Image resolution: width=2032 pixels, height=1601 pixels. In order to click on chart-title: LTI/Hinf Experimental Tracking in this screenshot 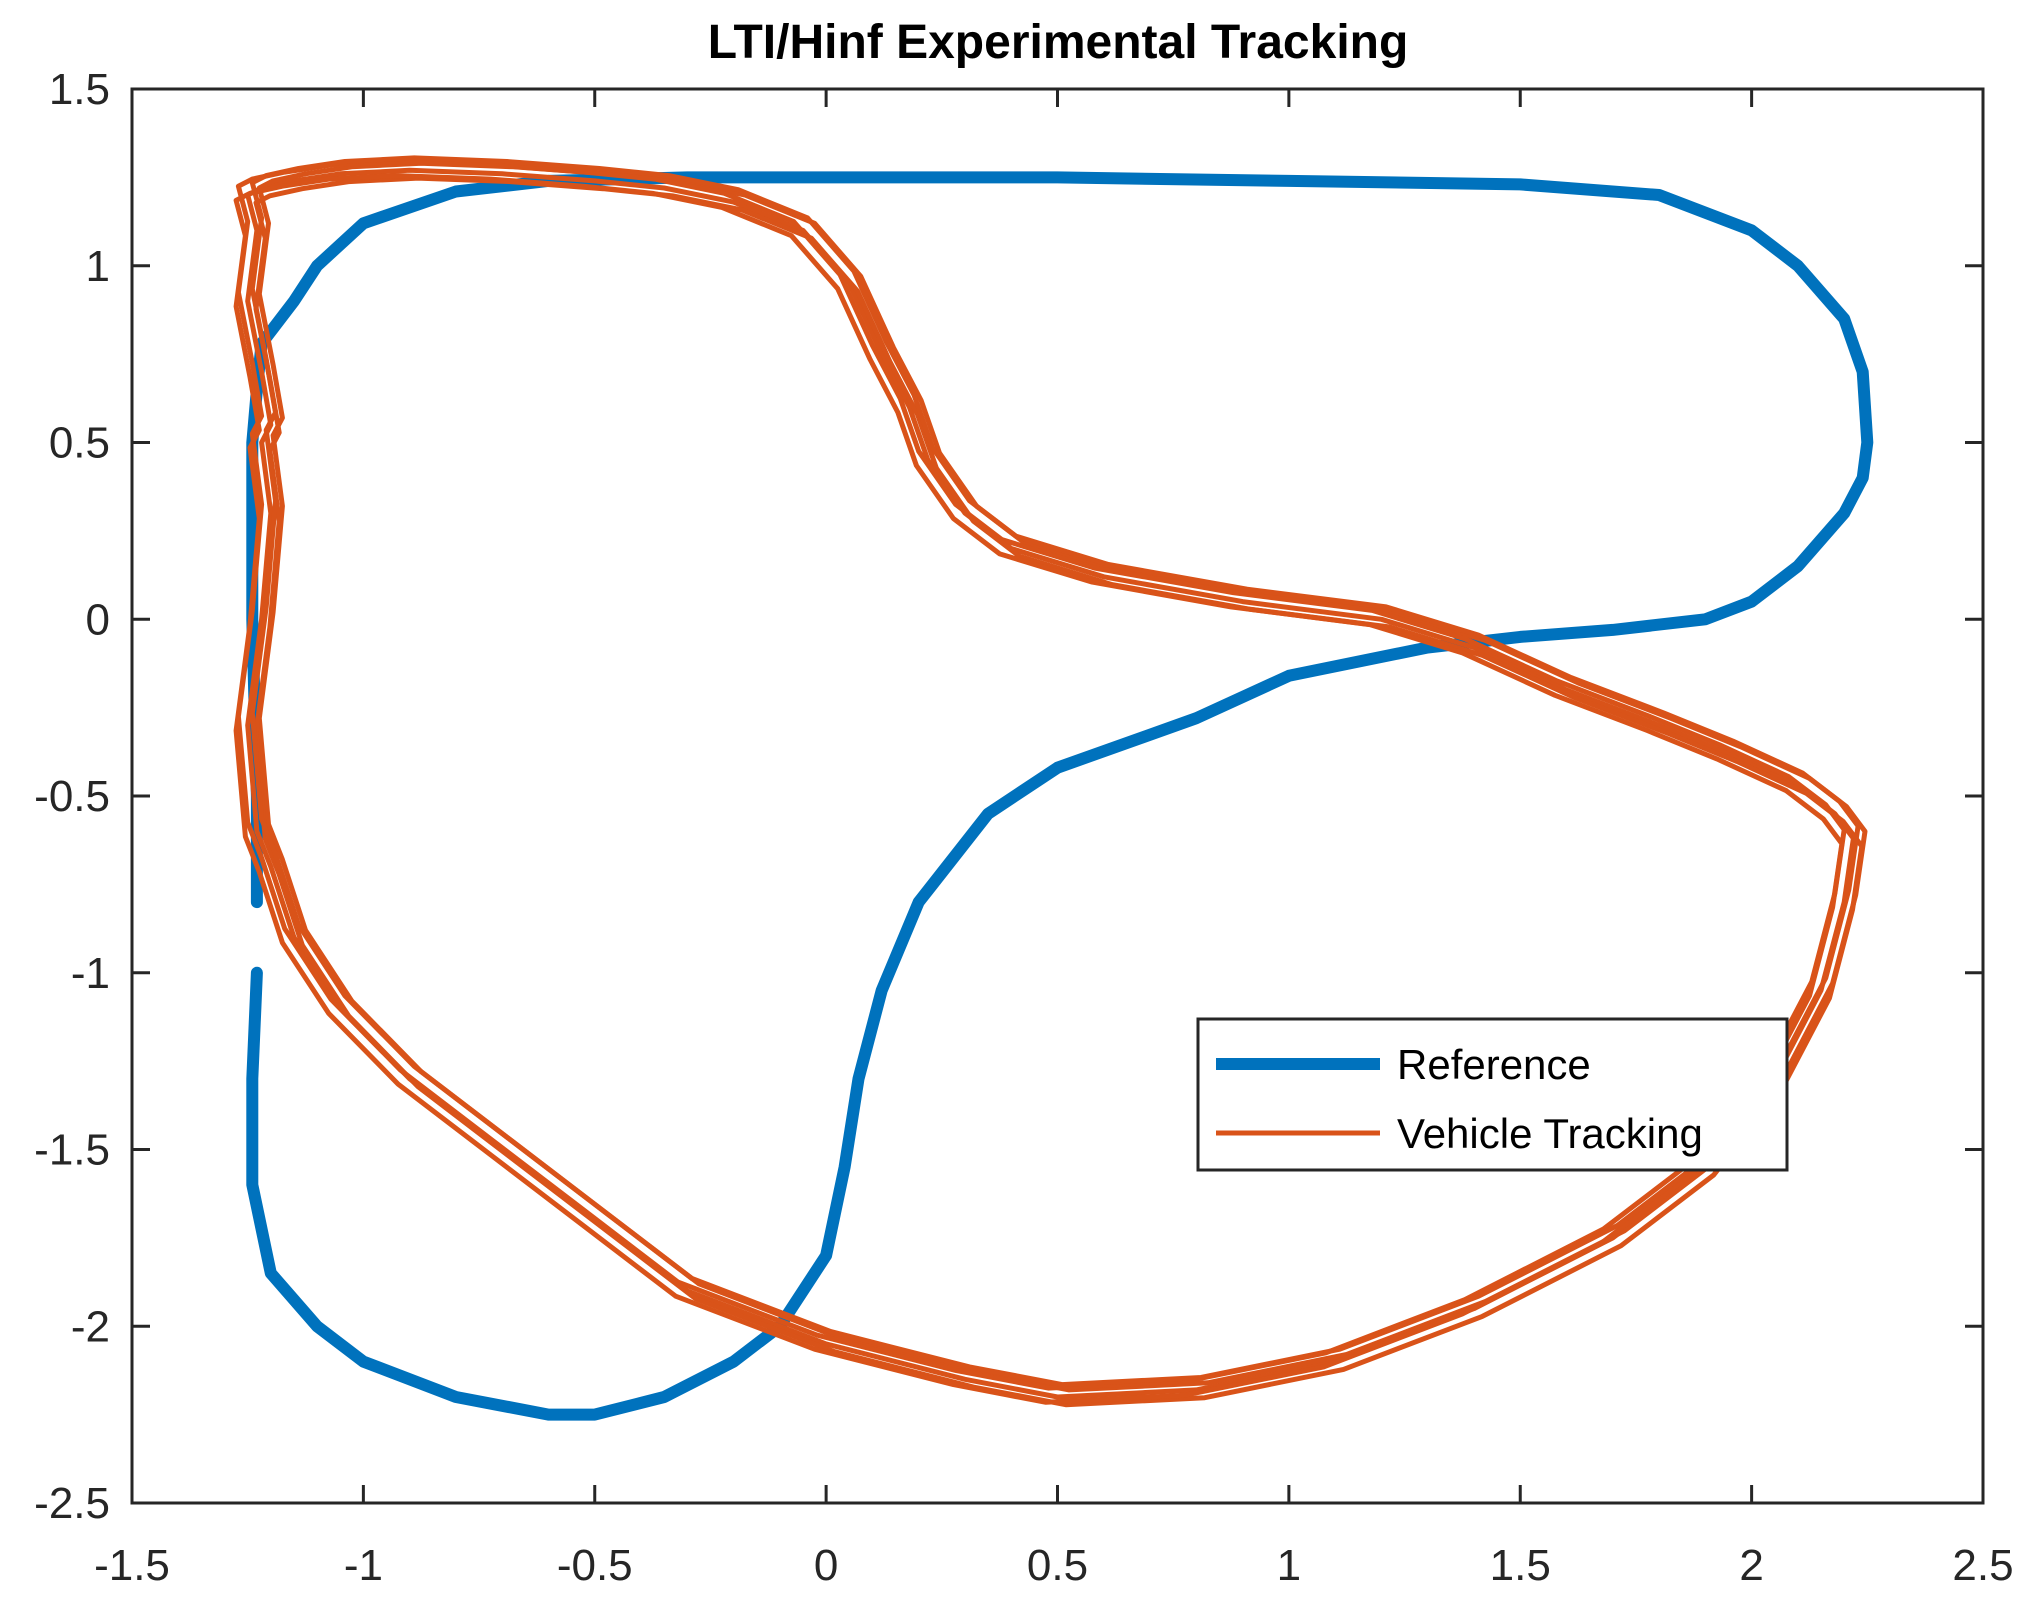, I will do `click(1058, 42)`.